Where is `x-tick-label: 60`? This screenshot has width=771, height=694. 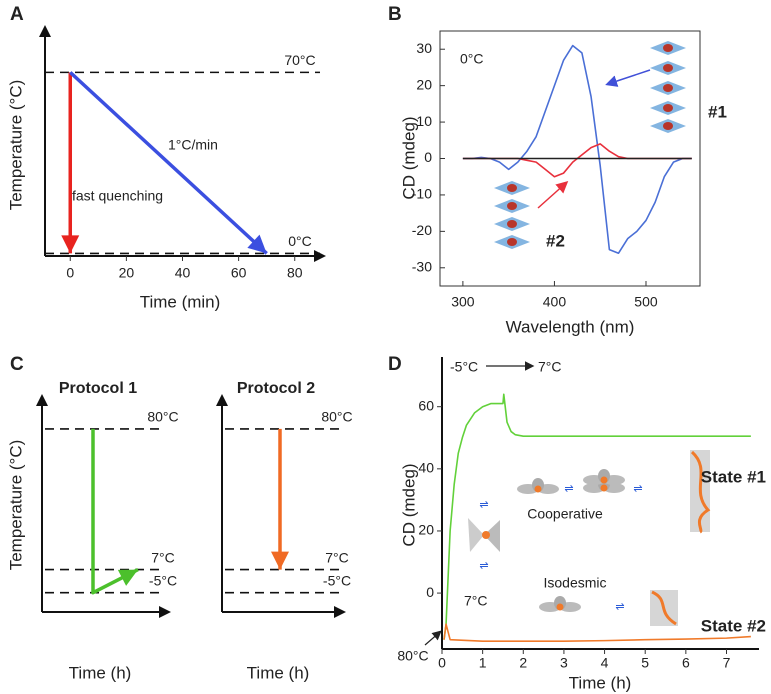
x-tick-label: 60 is located at coordinates (239, 273).